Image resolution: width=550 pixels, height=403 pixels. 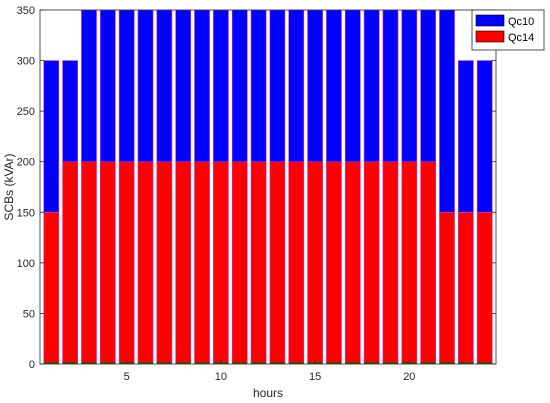 What do you see at coordinates (268, 393) in the screenshot?
I see `x-axis-label: hours` at bounding box center [268, 393].